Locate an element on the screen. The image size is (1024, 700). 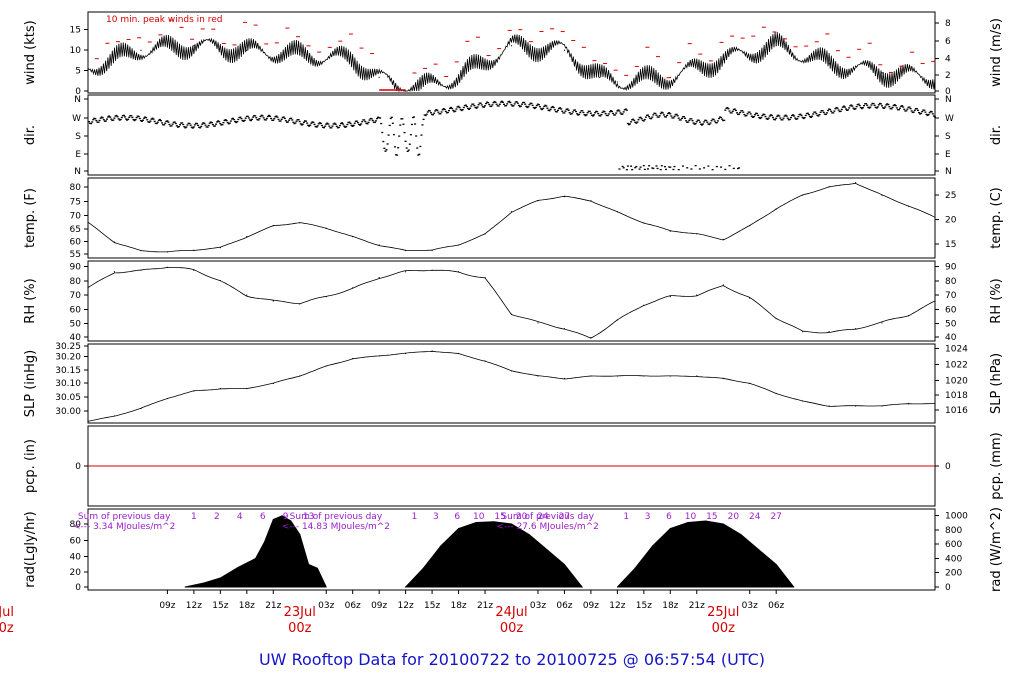
y-axis-label-right: dir. is located at coordinates (996, 135).